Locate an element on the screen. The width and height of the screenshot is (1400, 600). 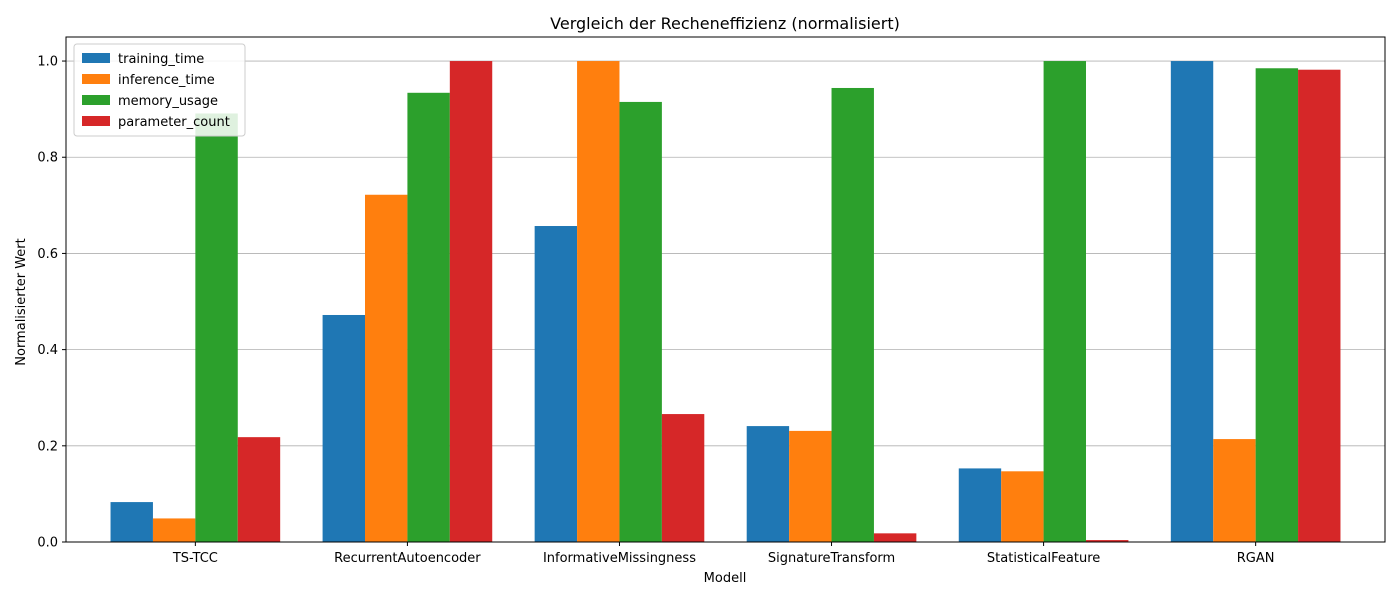
y-tick-label: 0.8 is located at coordinates (47, 158).